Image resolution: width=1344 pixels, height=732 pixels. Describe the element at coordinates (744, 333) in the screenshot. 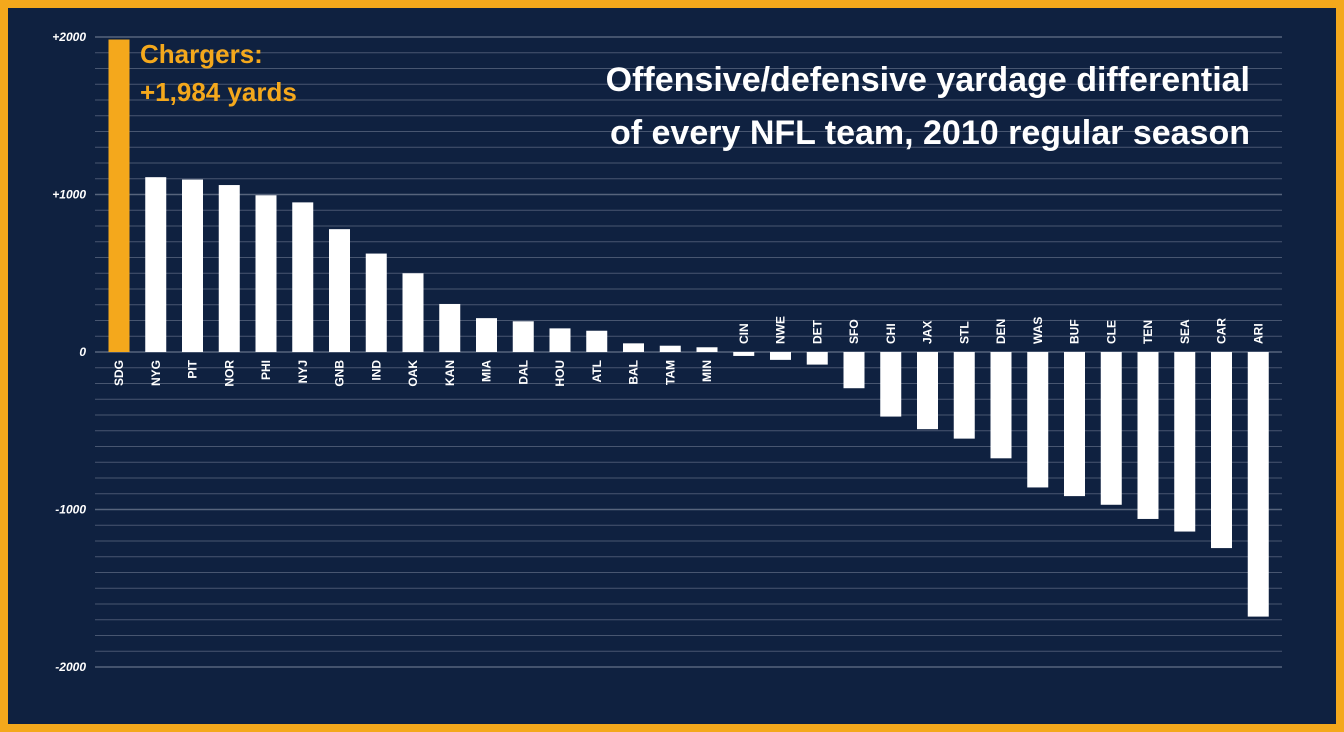

I see `team-label: CIN` at that location.